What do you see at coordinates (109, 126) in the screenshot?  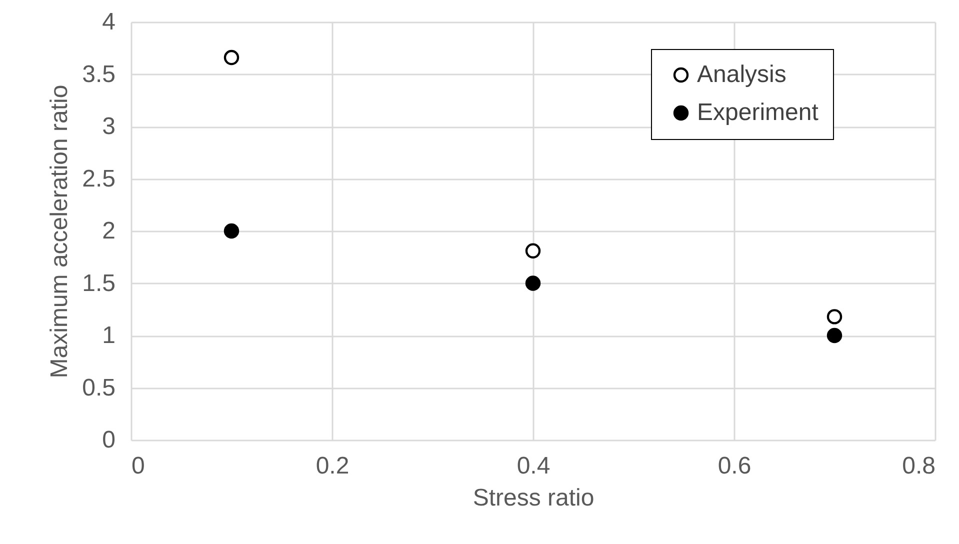 I see `y-tick-label: 3` at bounding box center [109, 126].